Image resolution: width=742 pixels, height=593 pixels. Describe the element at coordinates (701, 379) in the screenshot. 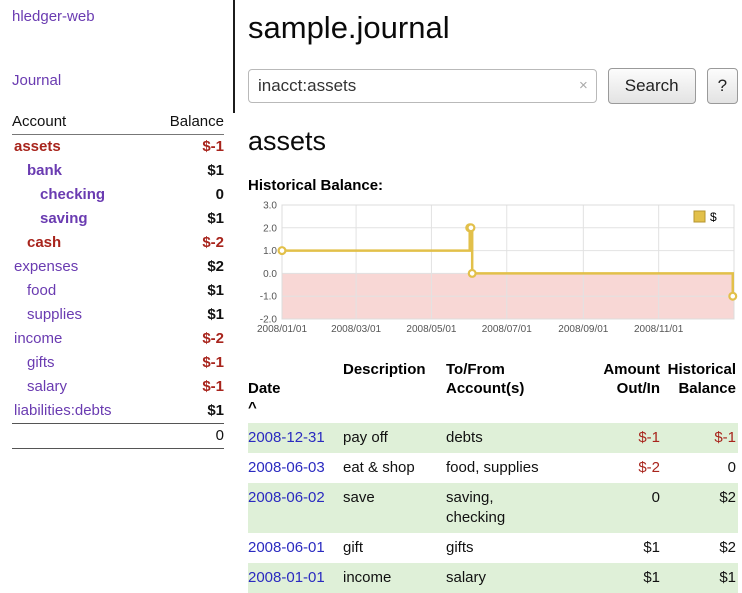

I see `column-header-balance: Historical Balance` at that location.